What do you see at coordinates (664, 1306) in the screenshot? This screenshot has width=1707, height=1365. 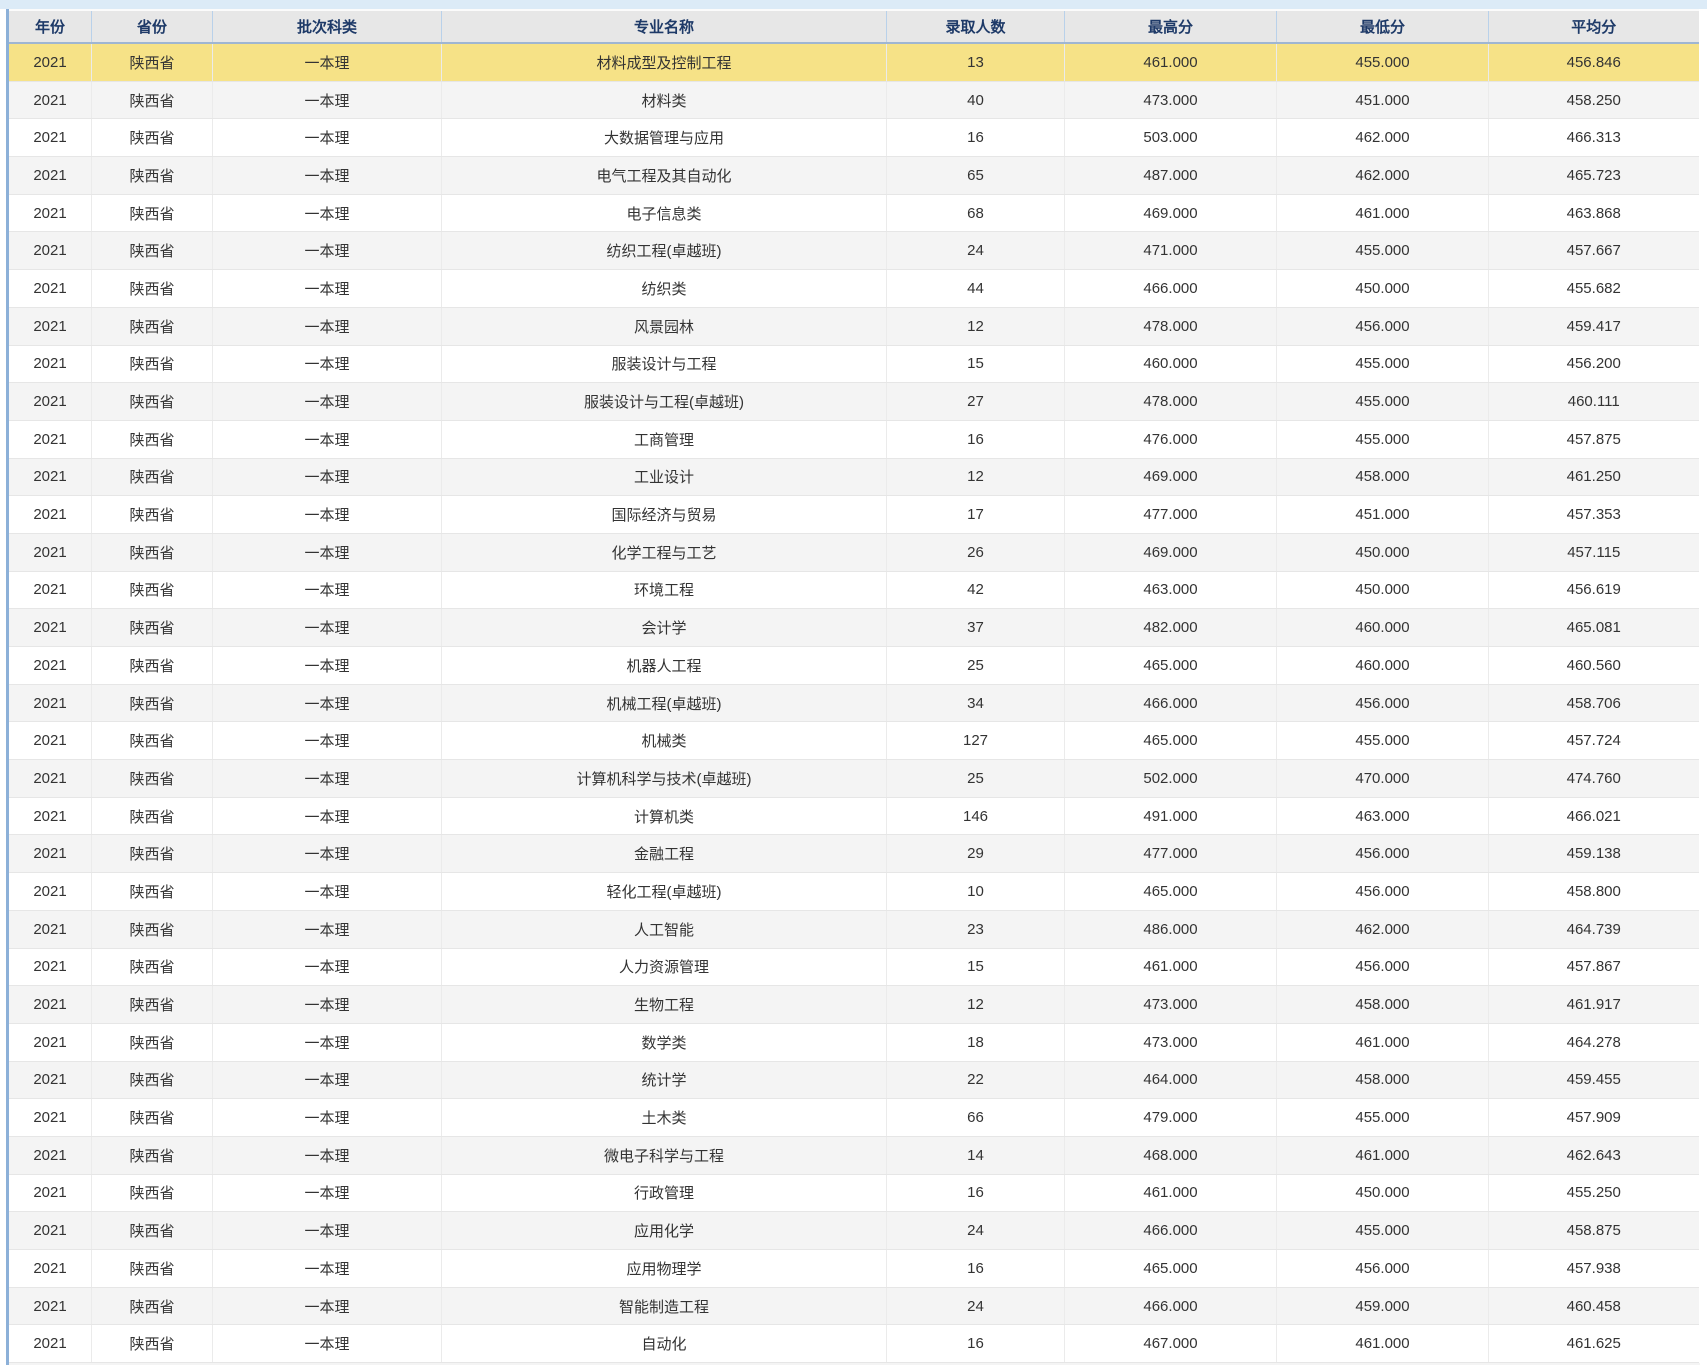 I see `cell-major: 智能制造工程` at bounding box center [664, 1306].